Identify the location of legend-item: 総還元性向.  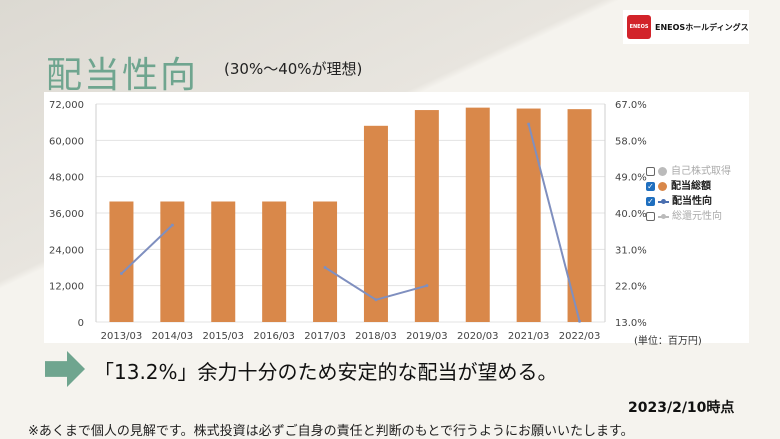
(688, 216).